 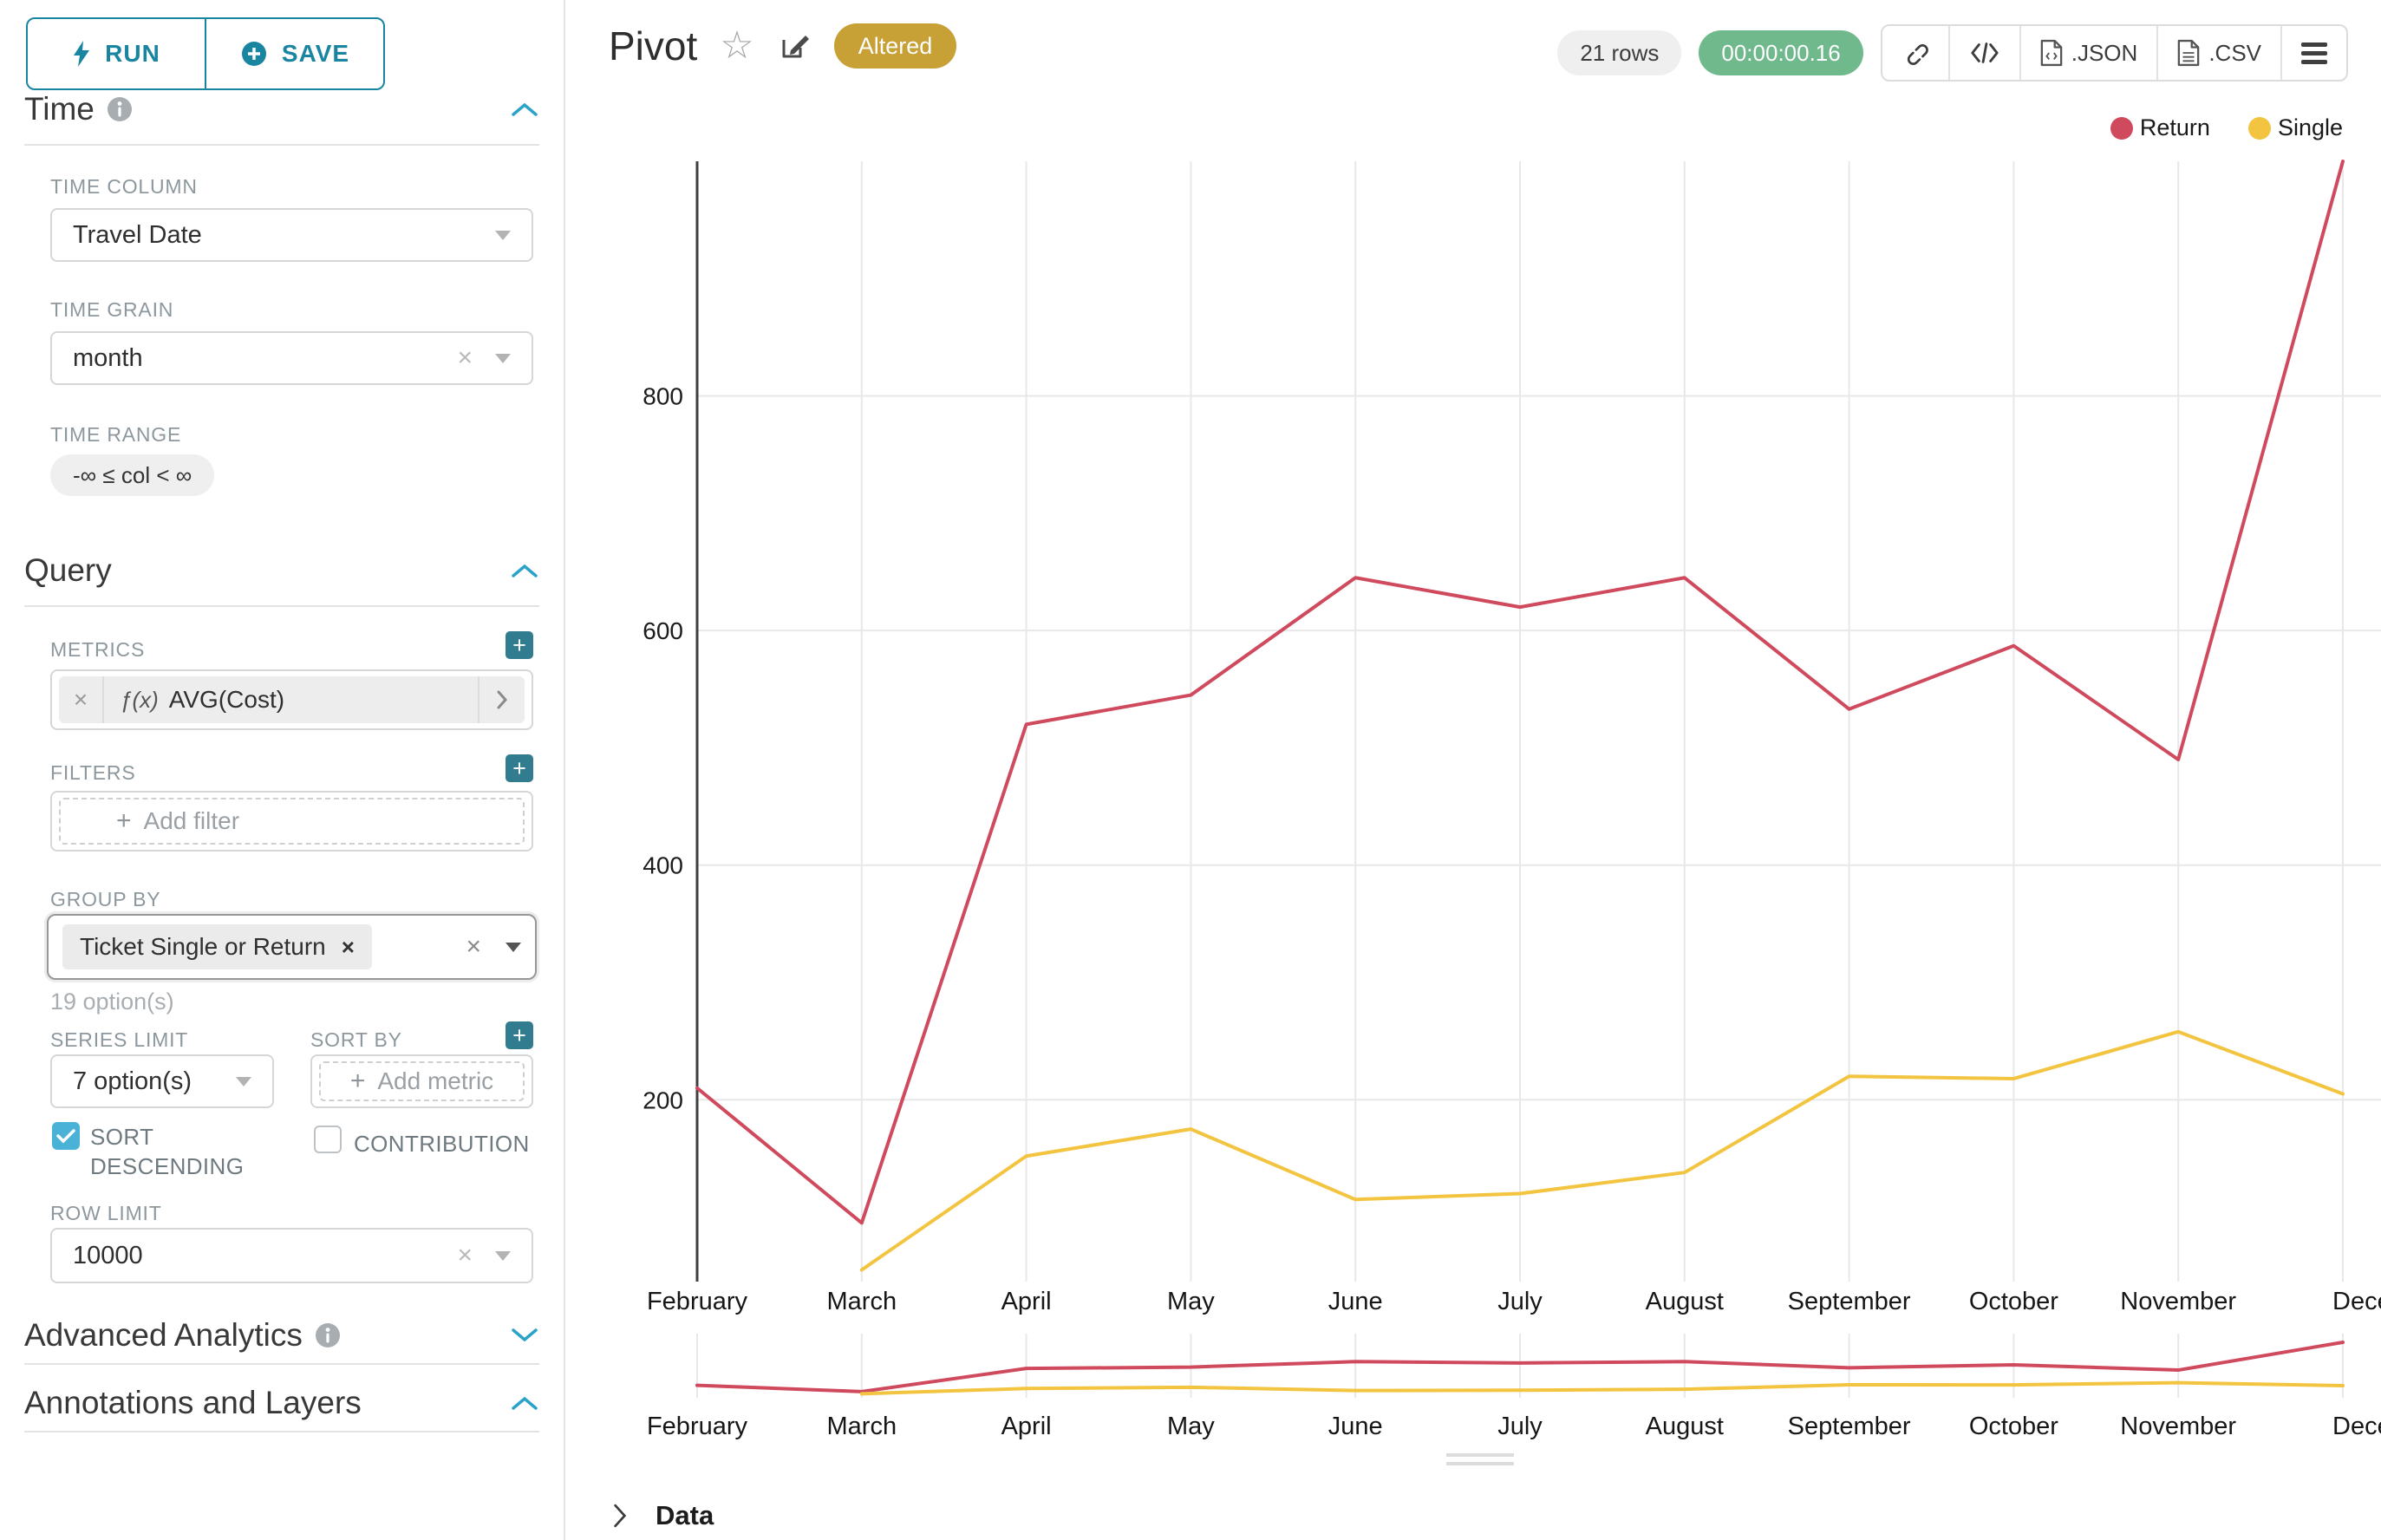 What do you see at coordinates (620, 1516) in the screenshot?
I see `chevron-right-icon` at bounding box center [620, 1516].